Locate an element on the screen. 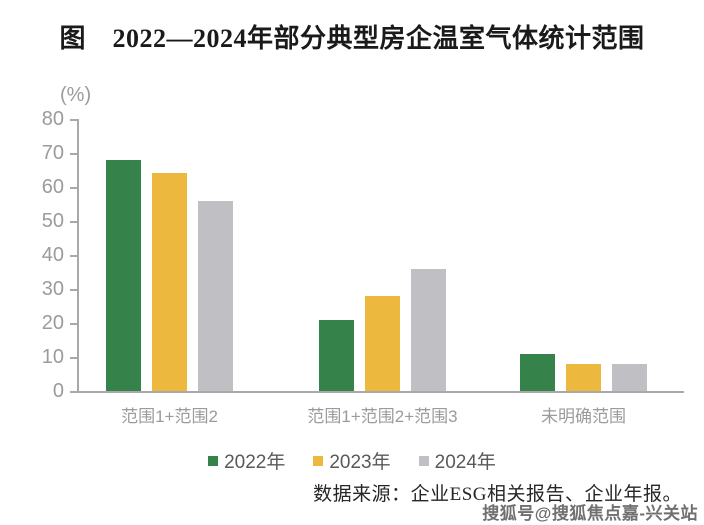 Image resolution: width=704 pixels, height=525 pixels. chart-title: 图 2022—2024年部分典型房企温室气体统计范围 is located at coordinates (352, 38).